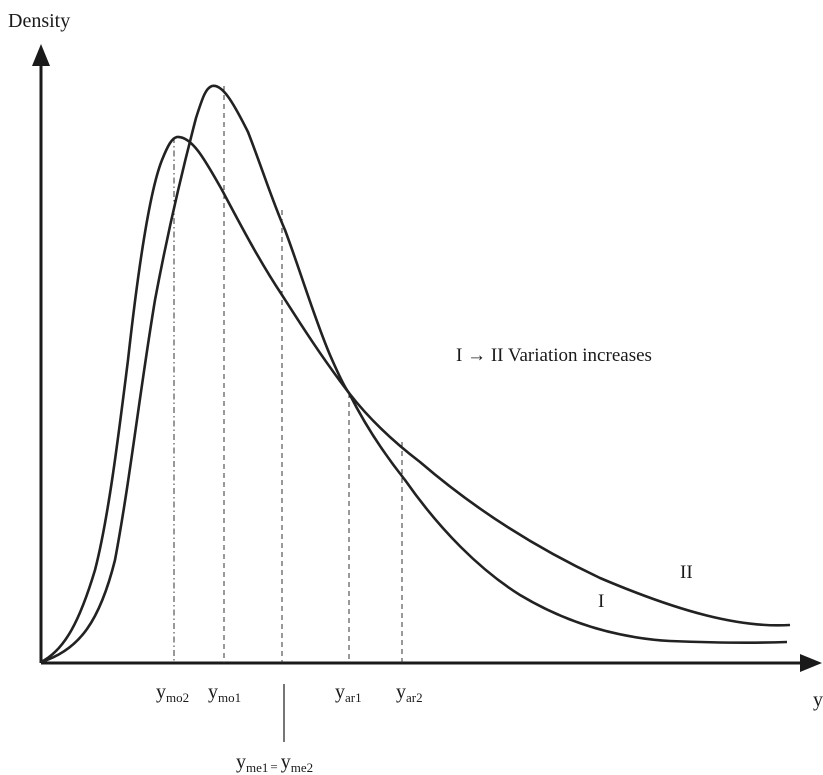 This screenshot has width=823, height=775. Describe the element at coordinates (348, 693) in the screenshot. I see `mean-1-label: yar1` at that location.